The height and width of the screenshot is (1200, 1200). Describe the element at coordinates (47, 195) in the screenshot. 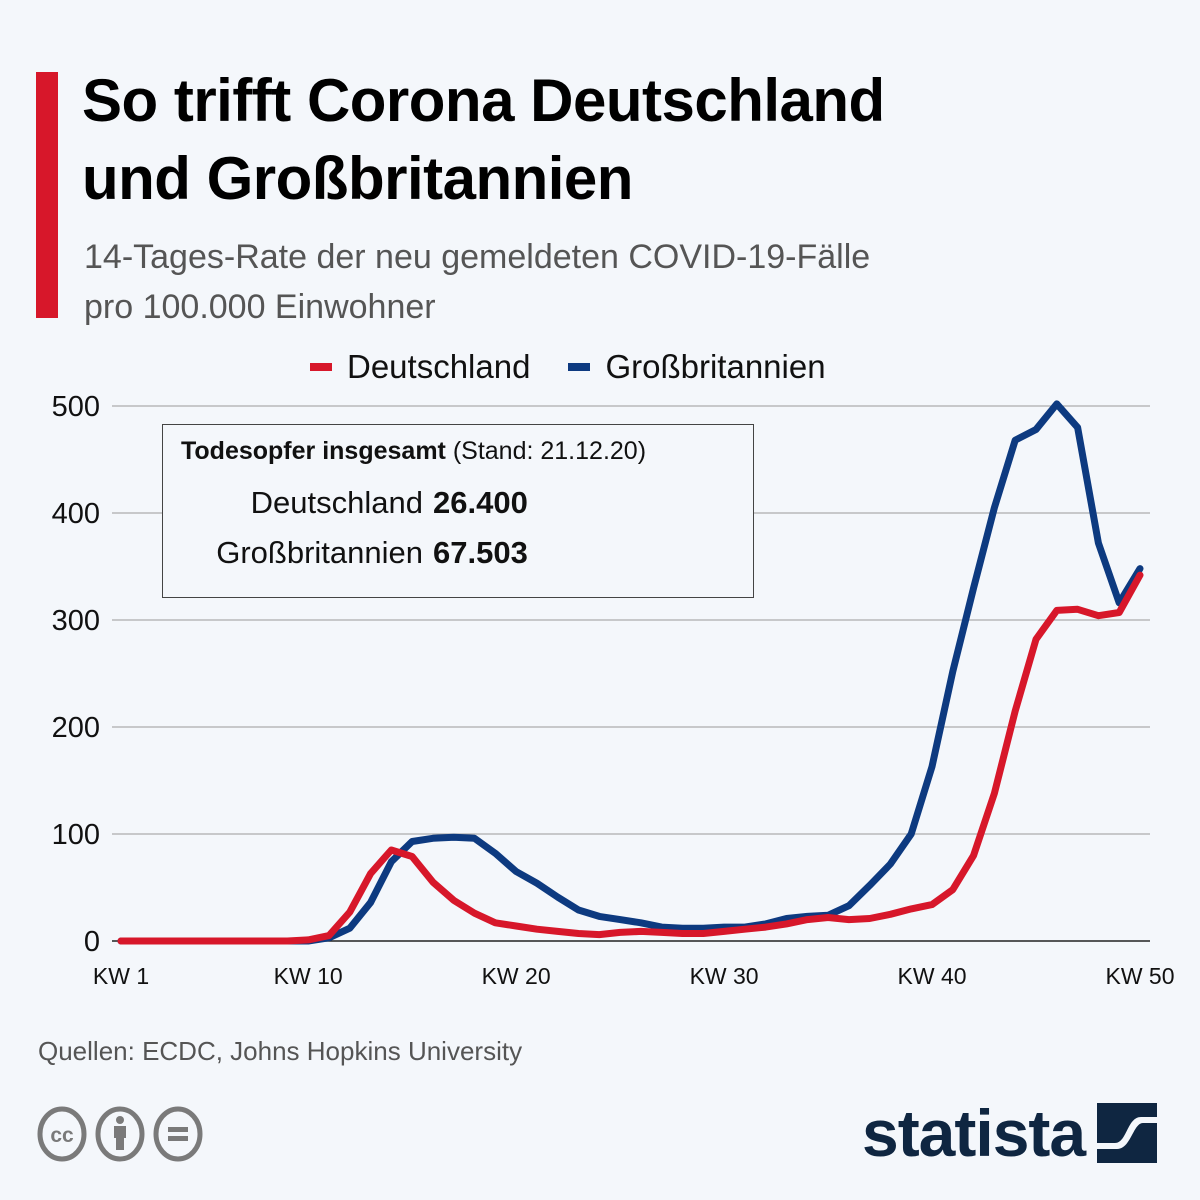

I see `accent-bar` at that location.